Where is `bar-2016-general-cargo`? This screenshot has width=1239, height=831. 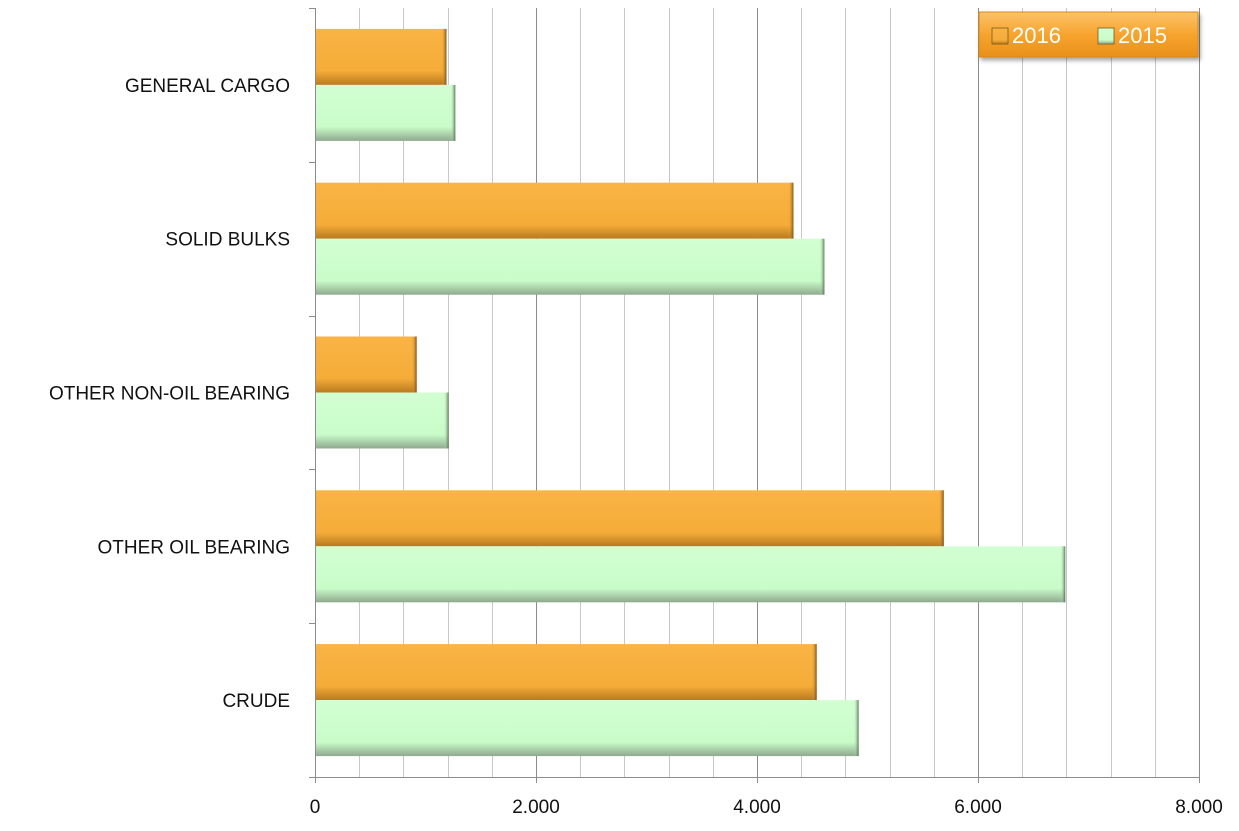
bar-2016-general-cargo is located at coordinates (381, 56).